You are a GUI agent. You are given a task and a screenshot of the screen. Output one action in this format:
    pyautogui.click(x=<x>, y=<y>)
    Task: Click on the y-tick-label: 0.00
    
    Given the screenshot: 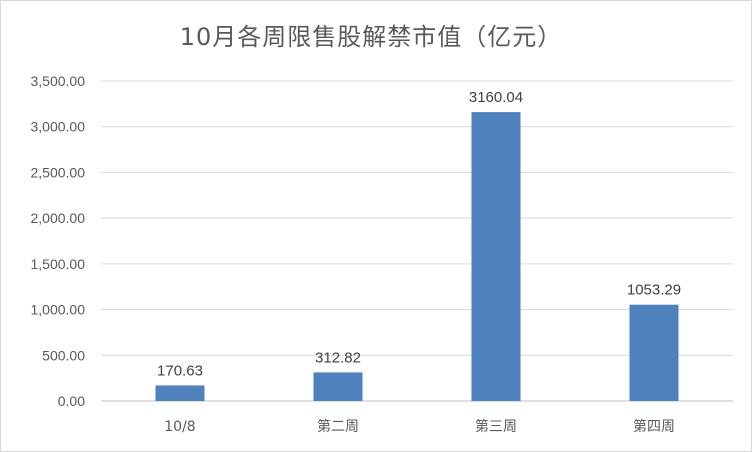 What is the action you would take?
    pyautogui.click(x=71, y=401)
    